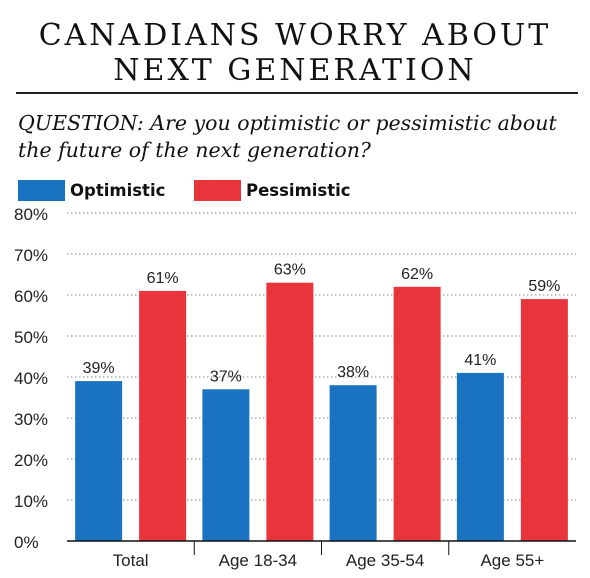 Image resolution: width=590 pixels, height=578 pixels. Describe the element at coordinates (31, 460) in the screenshot. I see `y-tick-label: 20%` at that location.